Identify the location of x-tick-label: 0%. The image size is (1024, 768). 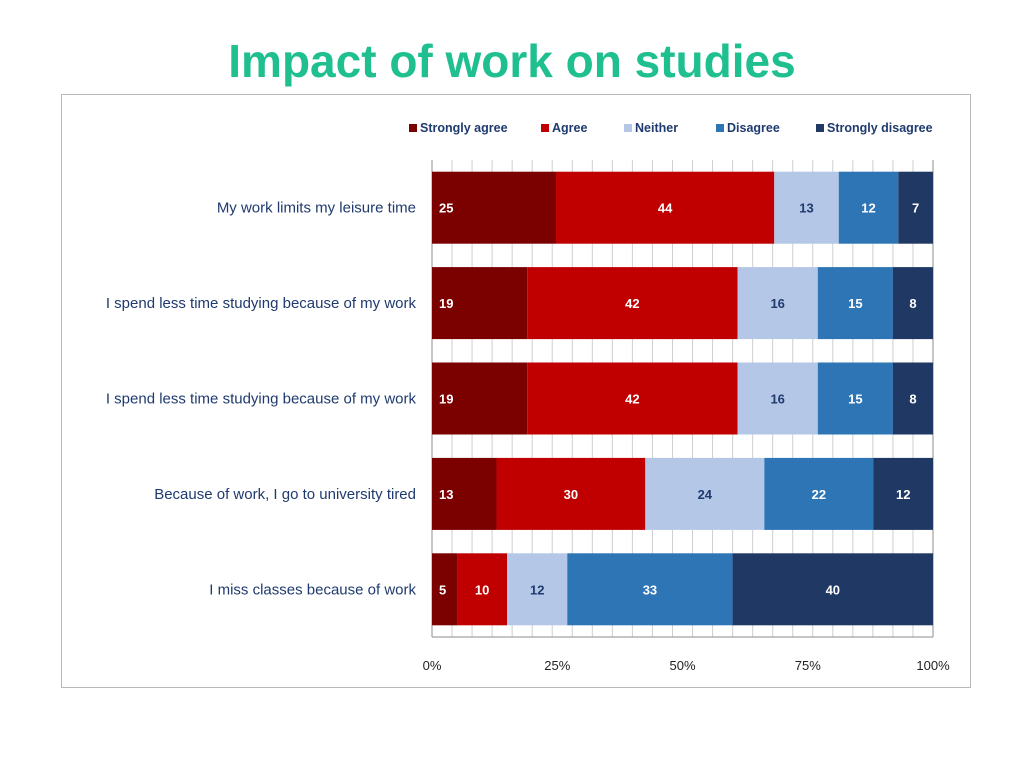
(432, 665).